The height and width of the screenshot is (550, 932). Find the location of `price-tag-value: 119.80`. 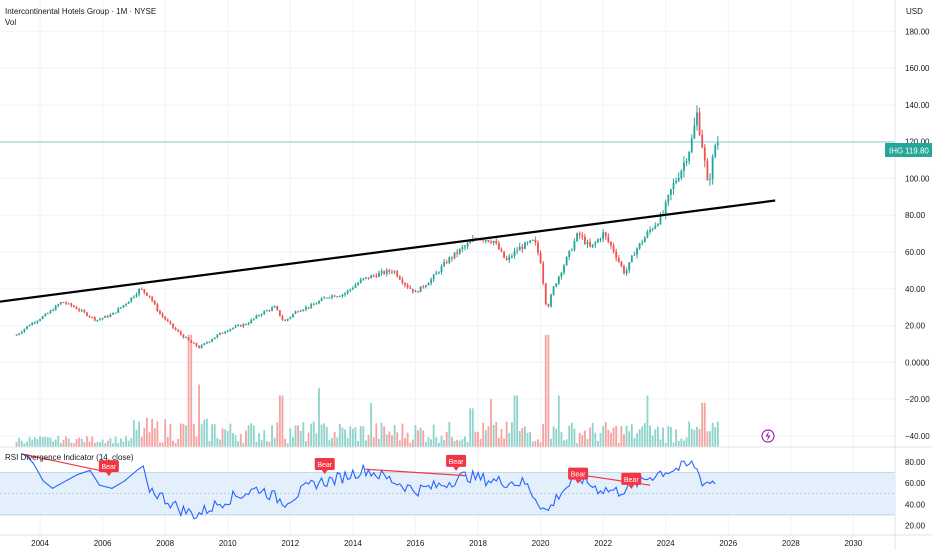

price-tag-value: 119.80 is located at coordinates (917, 151).